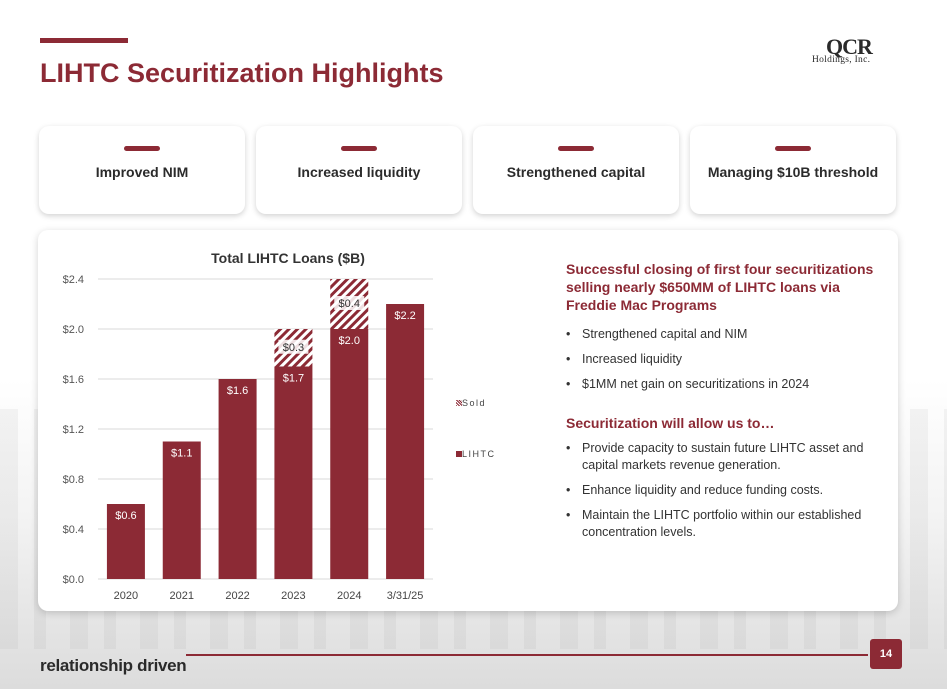 This screenshot has height=689, width=947. I want to click on legend-swatch-sold, so click(459, 403).